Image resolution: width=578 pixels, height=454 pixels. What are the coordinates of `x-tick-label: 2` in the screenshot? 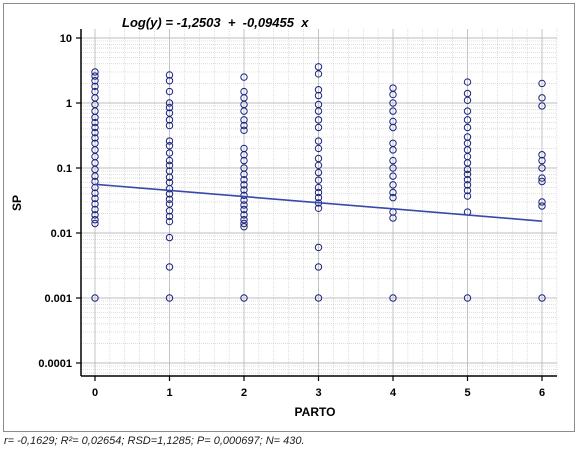 It's located at (244, 393).